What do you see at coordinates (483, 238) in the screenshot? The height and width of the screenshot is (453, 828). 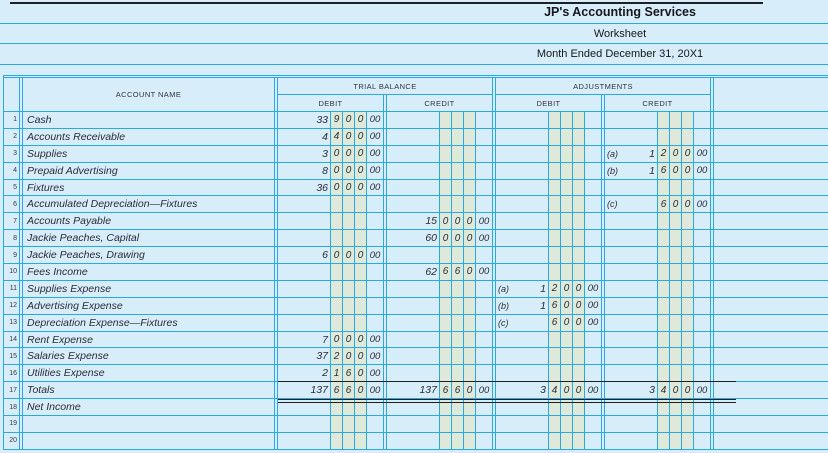 I see `trial-balance-credit-cents: 00` at bounding box center [483, 238].